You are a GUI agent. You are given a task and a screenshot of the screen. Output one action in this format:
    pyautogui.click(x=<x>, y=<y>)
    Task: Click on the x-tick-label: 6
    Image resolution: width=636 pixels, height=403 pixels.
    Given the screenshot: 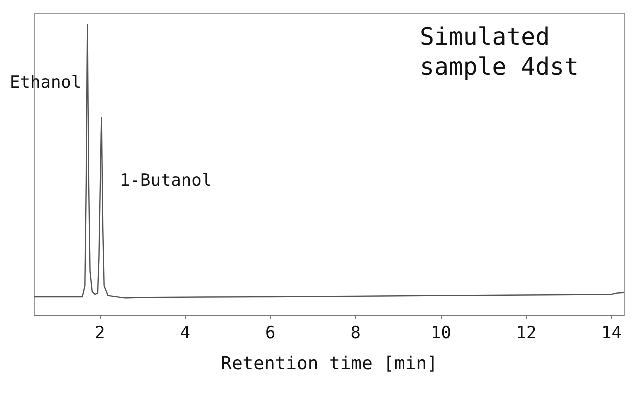 What is the action you would take?
    pyautogui.click(x=271, y=334)
    